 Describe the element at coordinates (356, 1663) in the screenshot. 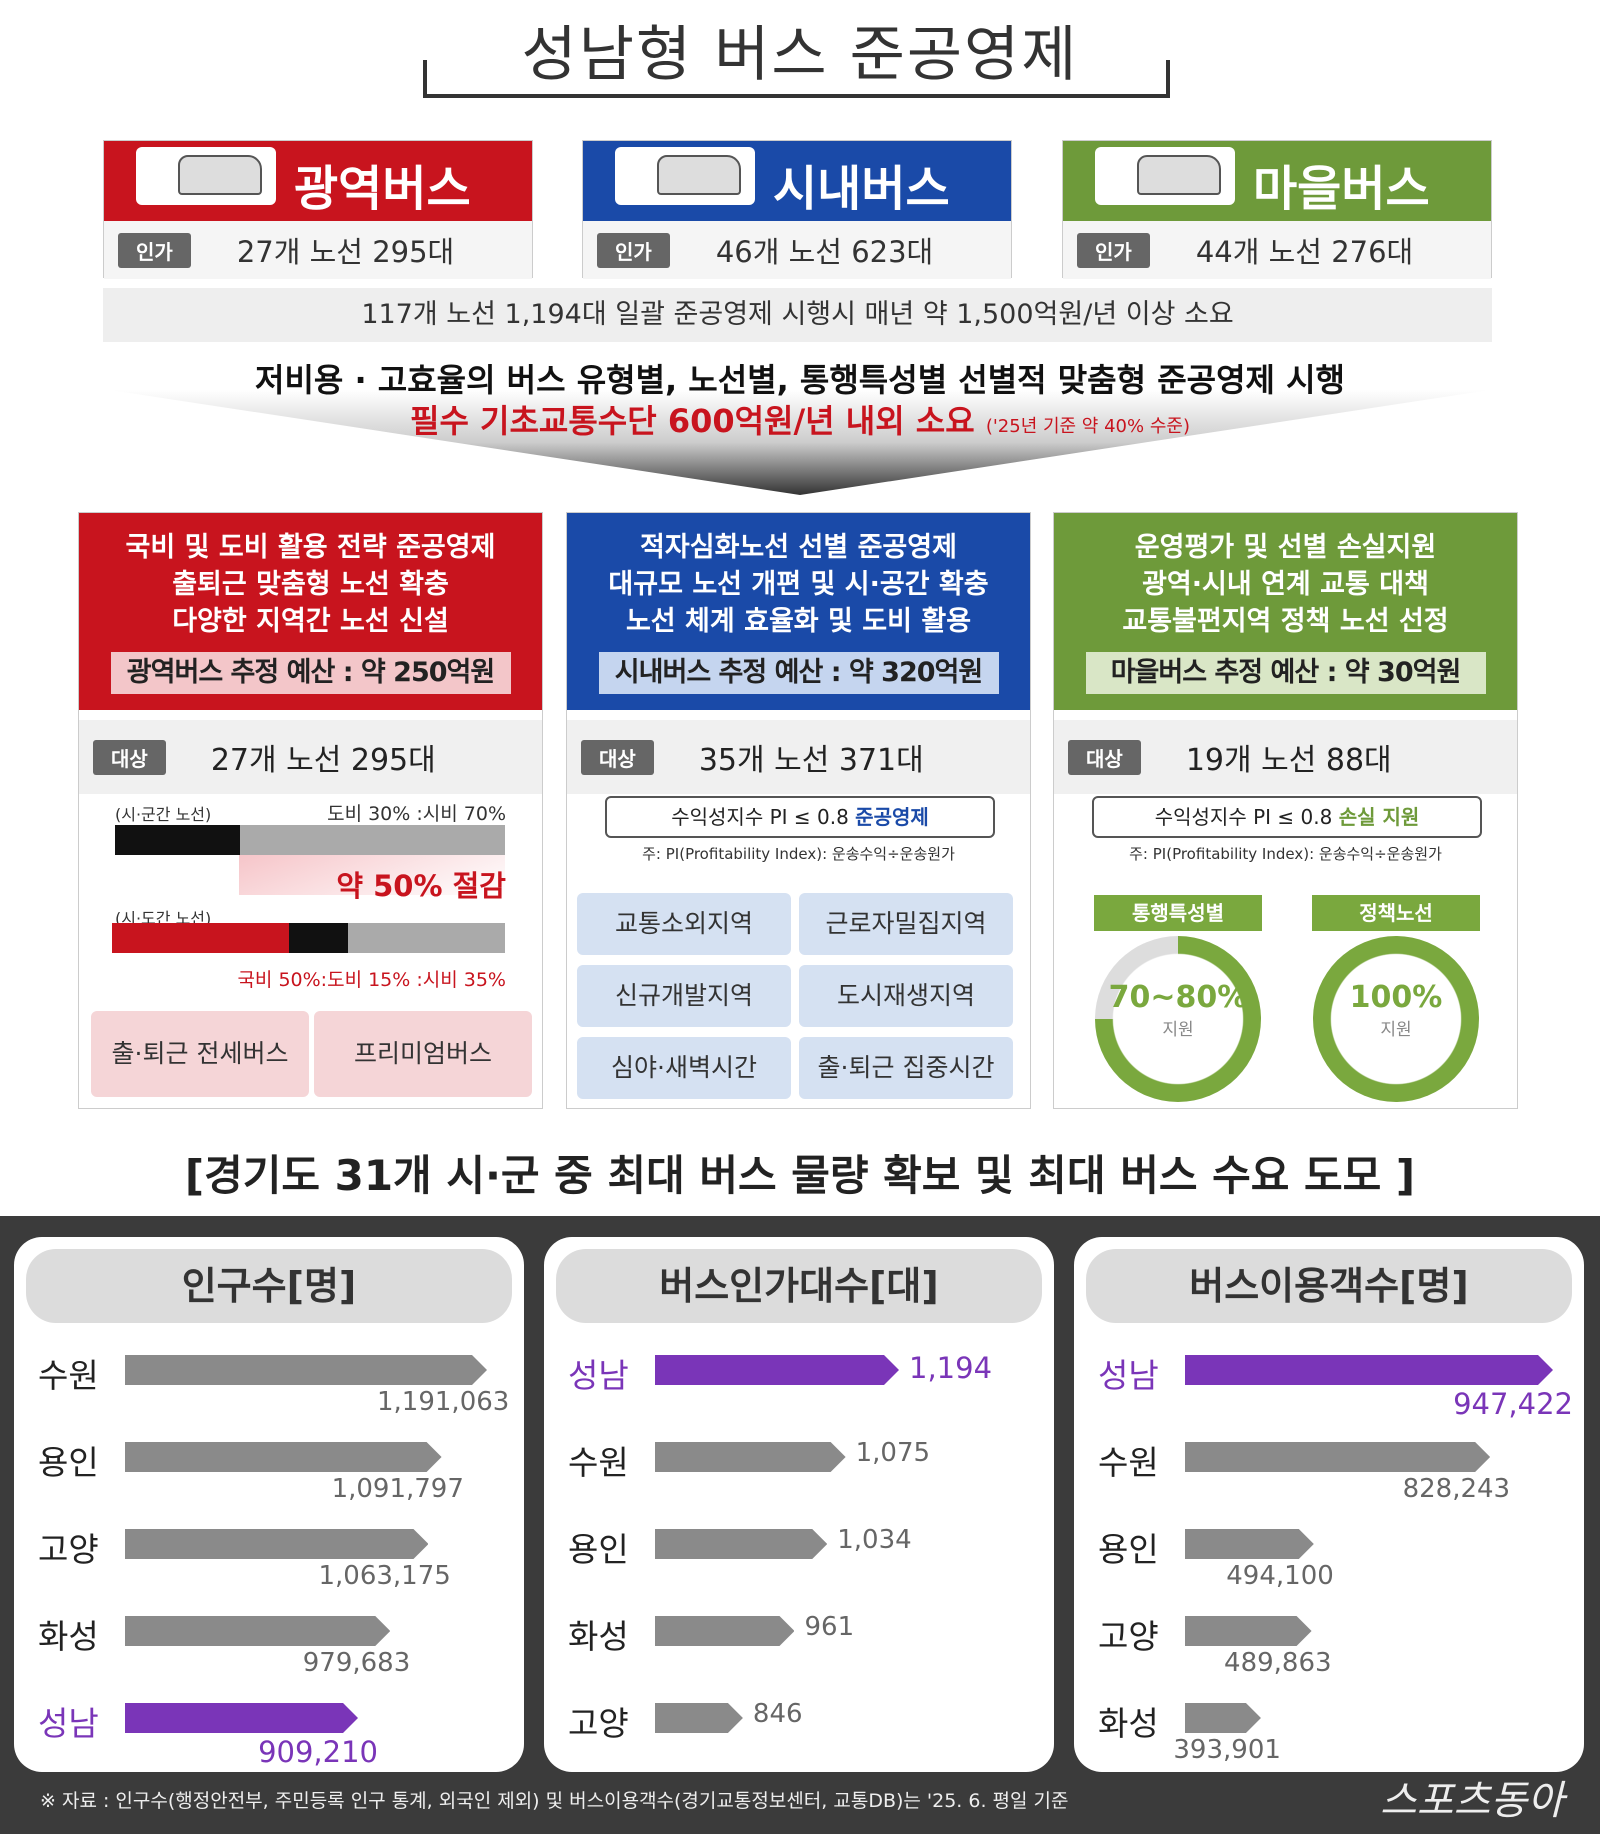

I see `bar-value-label: 979,683` at that location.